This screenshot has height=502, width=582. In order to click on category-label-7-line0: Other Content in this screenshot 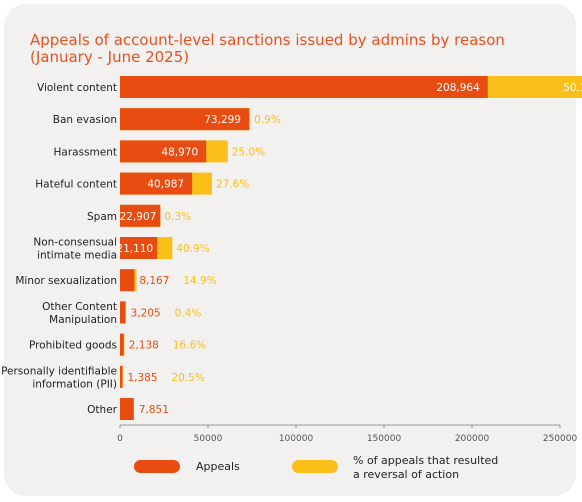, I will do `click(79, 307)`.